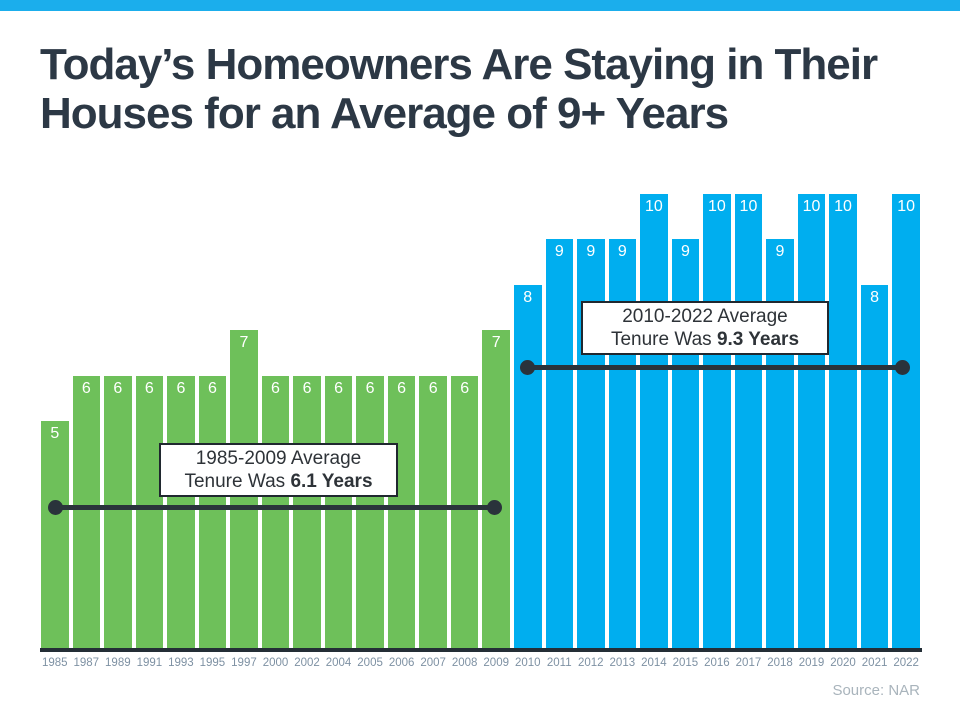 The height and width of the screenshot is (720, 960). What do you see at coordinates (780, 663) in the screenshot?
I see `x-tick-label: 2018` at bounding box center [780, 663].